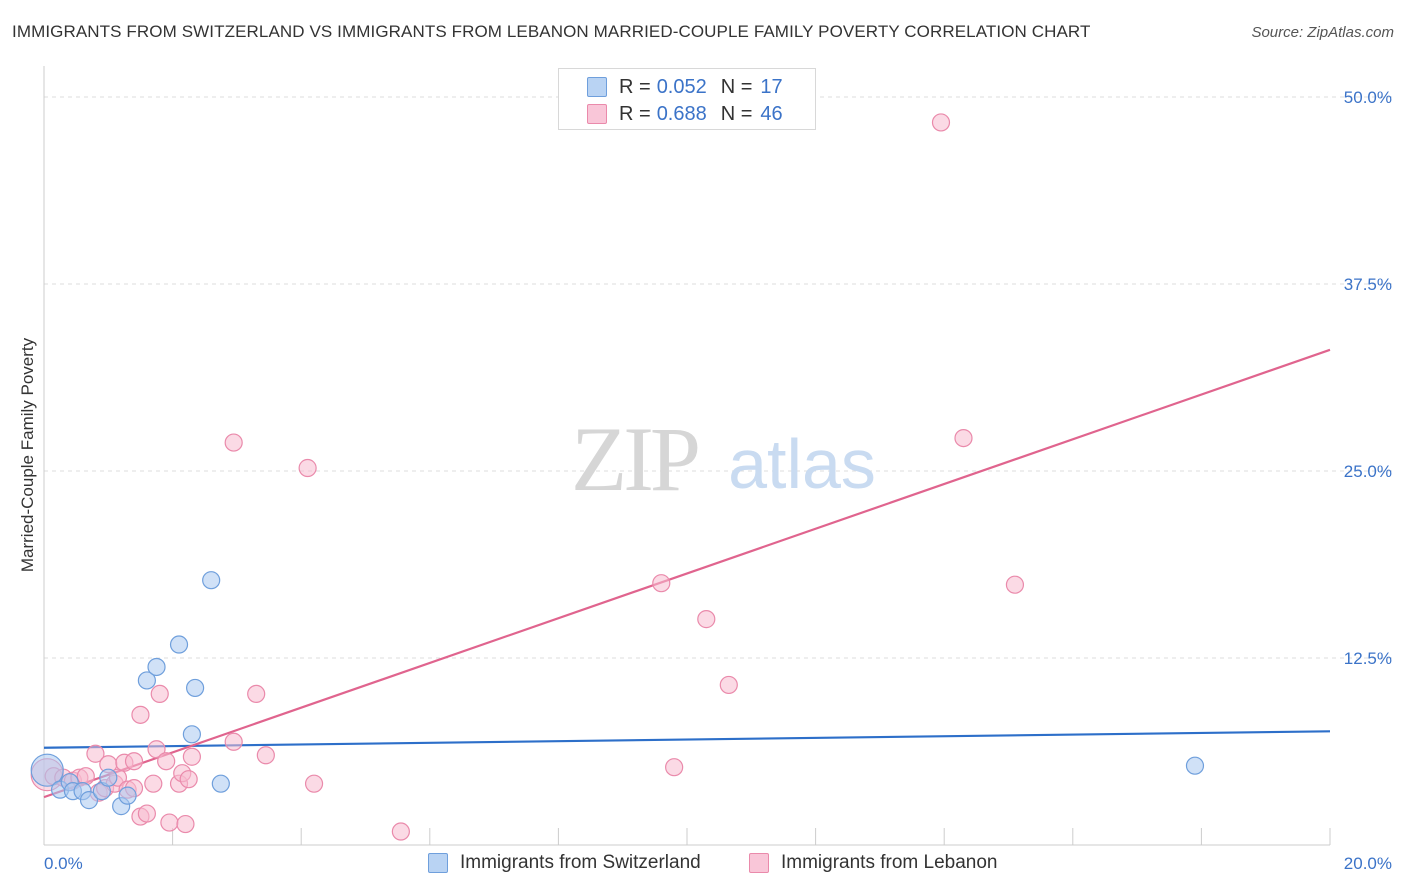 The image size is (1406, 892). Describe the element at coordinates (1368, 284) in the screenshot. I see `y-tick-label-2: 37.5%` at that location.